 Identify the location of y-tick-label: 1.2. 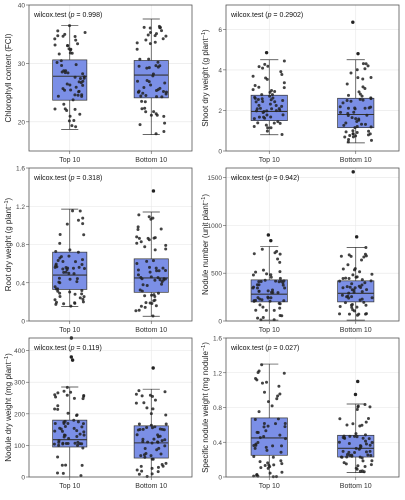
(217, 373).